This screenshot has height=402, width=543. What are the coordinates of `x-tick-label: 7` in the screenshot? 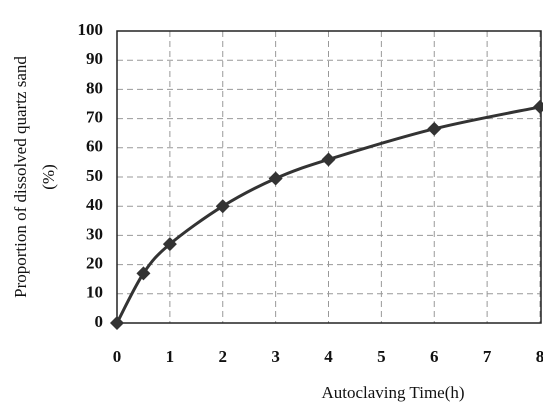 It's located at (487, 356).